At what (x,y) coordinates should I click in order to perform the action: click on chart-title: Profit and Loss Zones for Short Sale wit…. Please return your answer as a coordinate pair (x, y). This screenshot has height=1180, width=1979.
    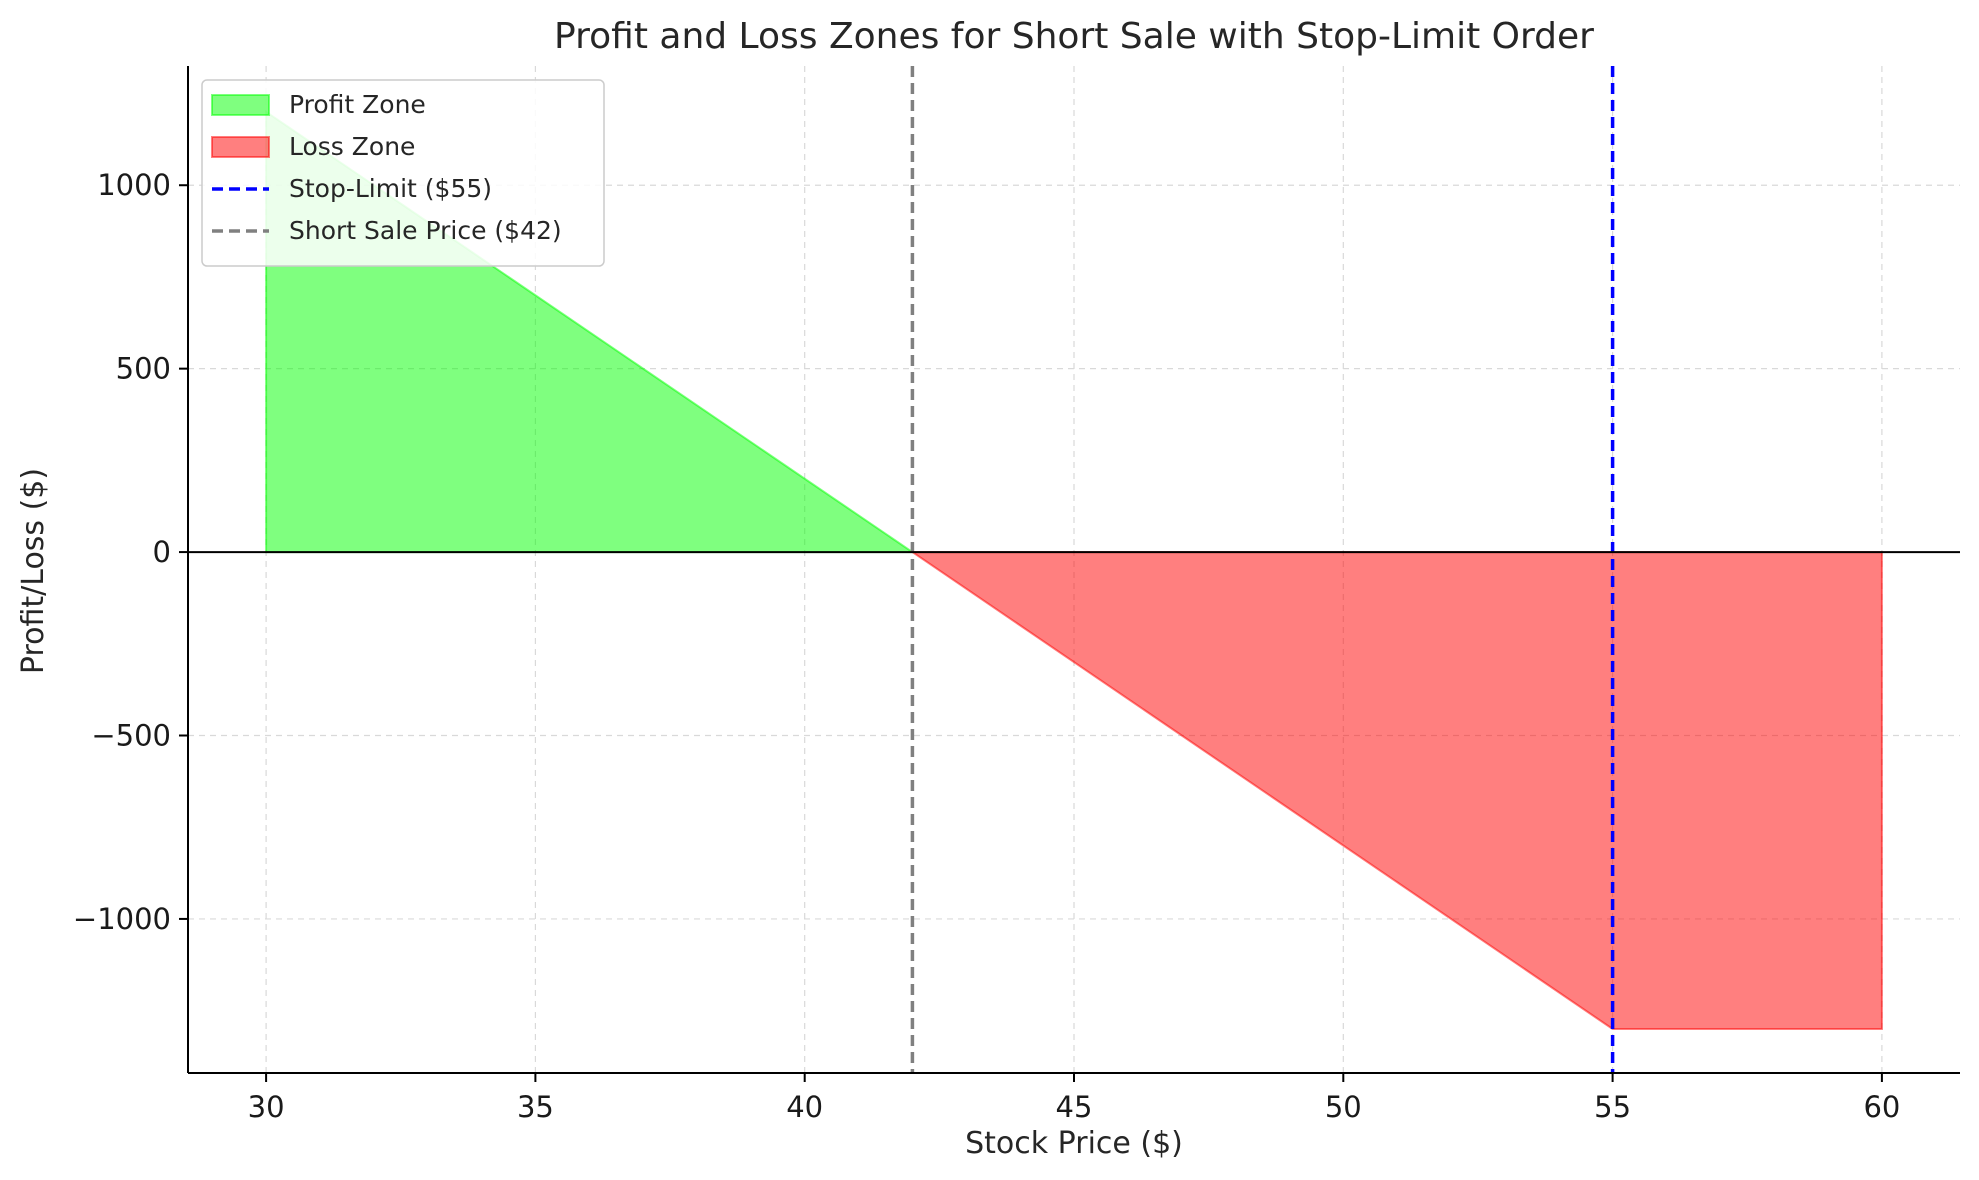
    Looking at the image, I should click on (1074, 36).